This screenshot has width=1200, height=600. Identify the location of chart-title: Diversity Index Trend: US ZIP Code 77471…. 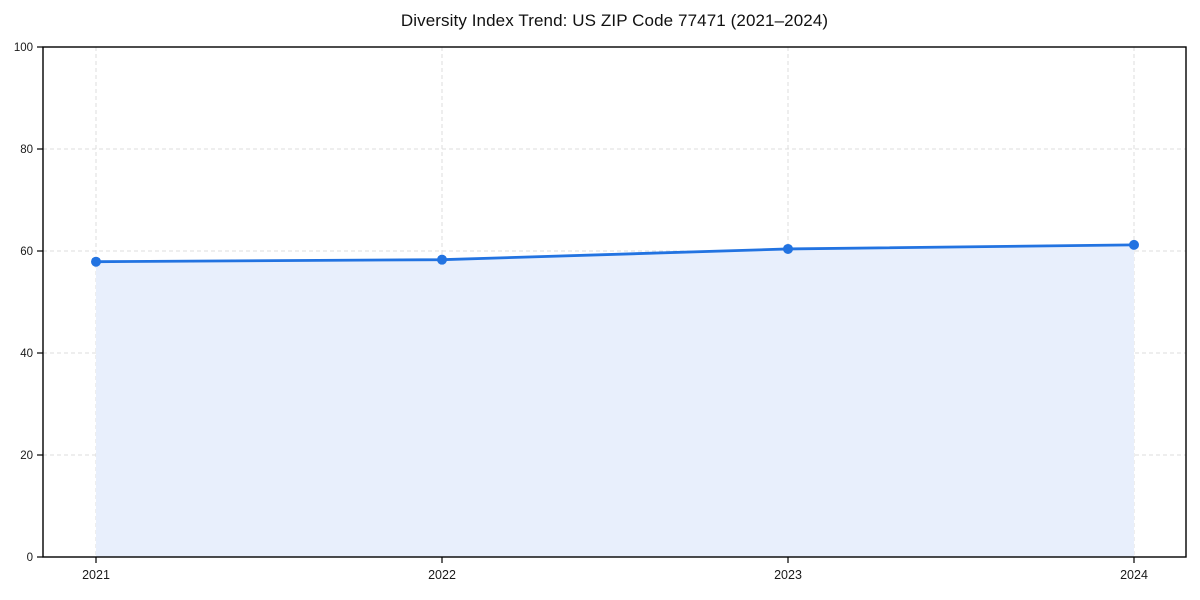
(614, 20).